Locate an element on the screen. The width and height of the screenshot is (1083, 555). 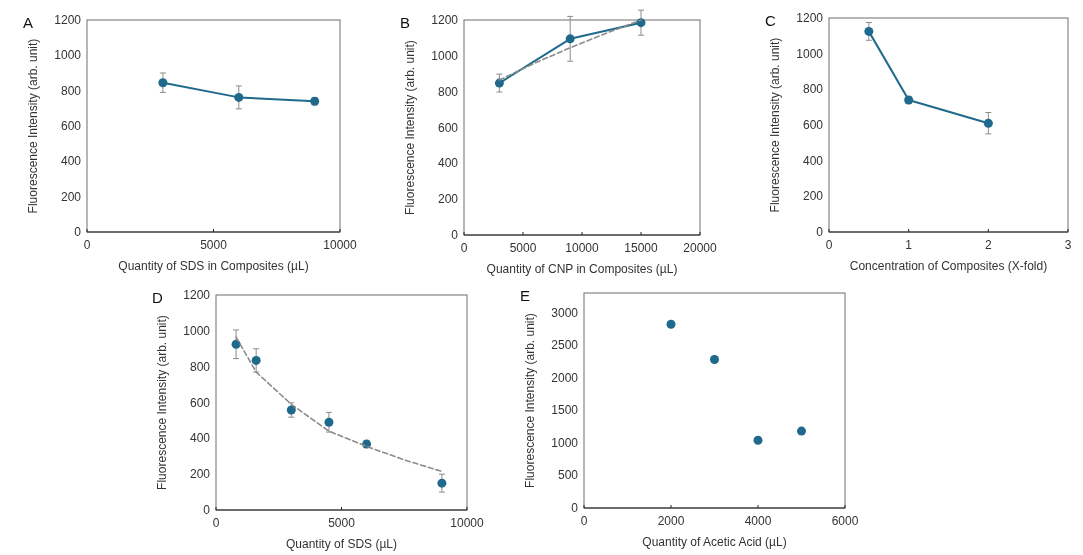
x-tick-label: 1 is located at coordinates (909, 245).